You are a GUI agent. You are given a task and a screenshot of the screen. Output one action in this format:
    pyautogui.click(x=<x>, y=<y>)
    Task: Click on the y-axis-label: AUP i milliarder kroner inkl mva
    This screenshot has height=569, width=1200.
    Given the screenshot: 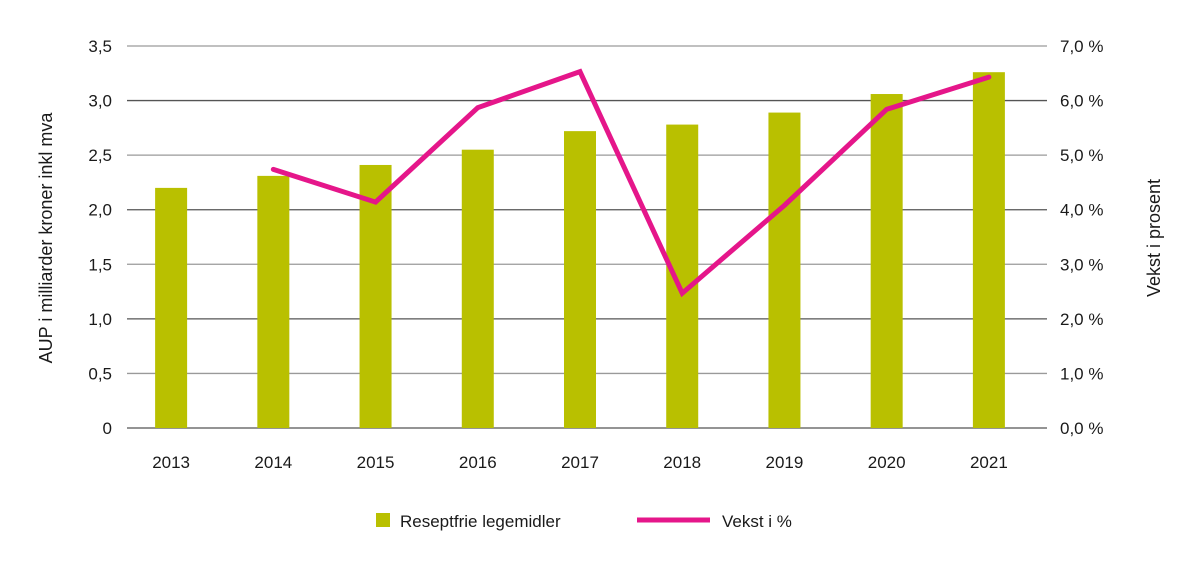 What is the action you would take?
    pyautogui.click(x=46, y=238)
    